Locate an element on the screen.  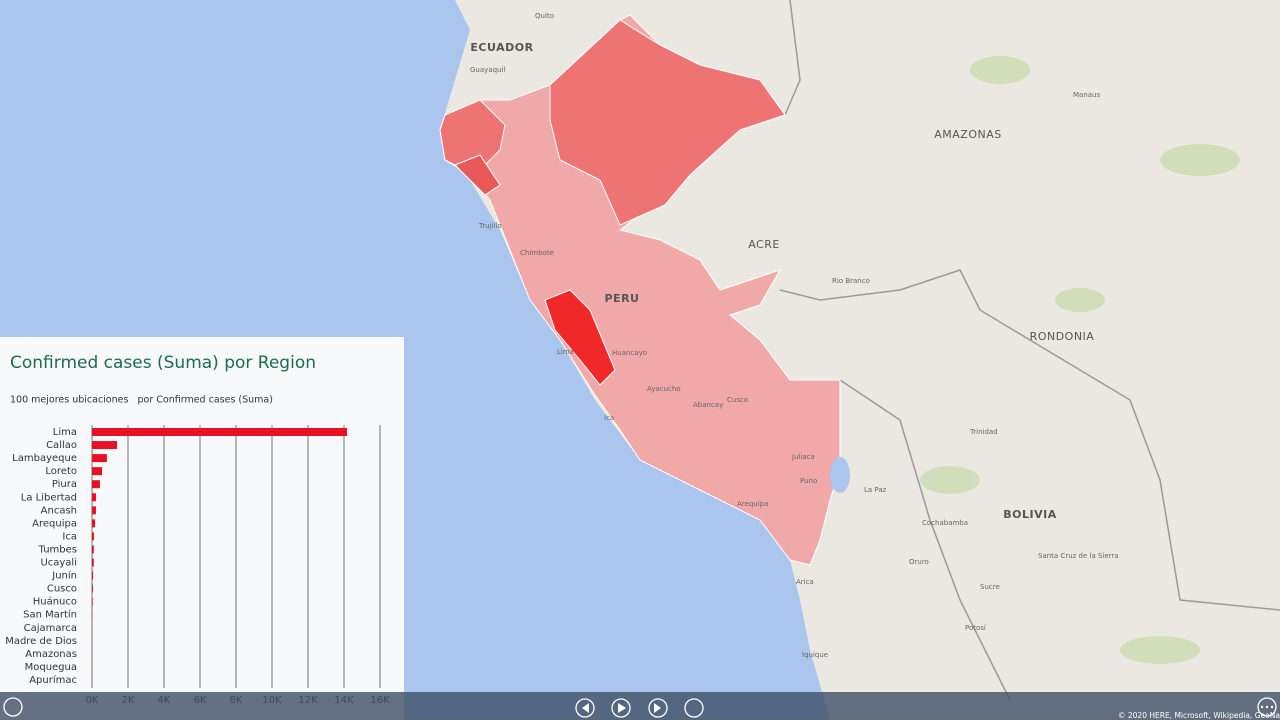
map-label: Juliaca is located at coordinates (803, 457).